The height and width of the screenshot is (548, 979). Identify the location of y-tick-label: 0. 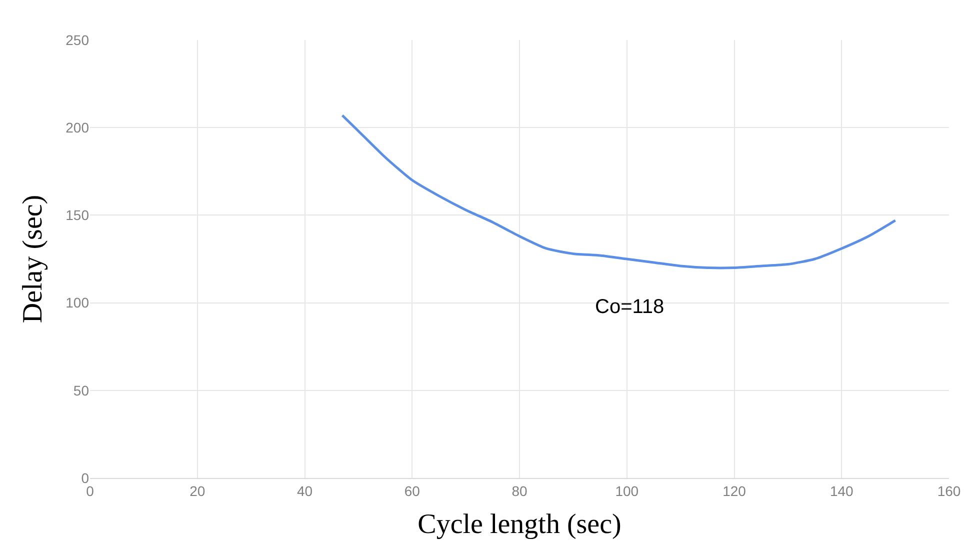
(85, 478).